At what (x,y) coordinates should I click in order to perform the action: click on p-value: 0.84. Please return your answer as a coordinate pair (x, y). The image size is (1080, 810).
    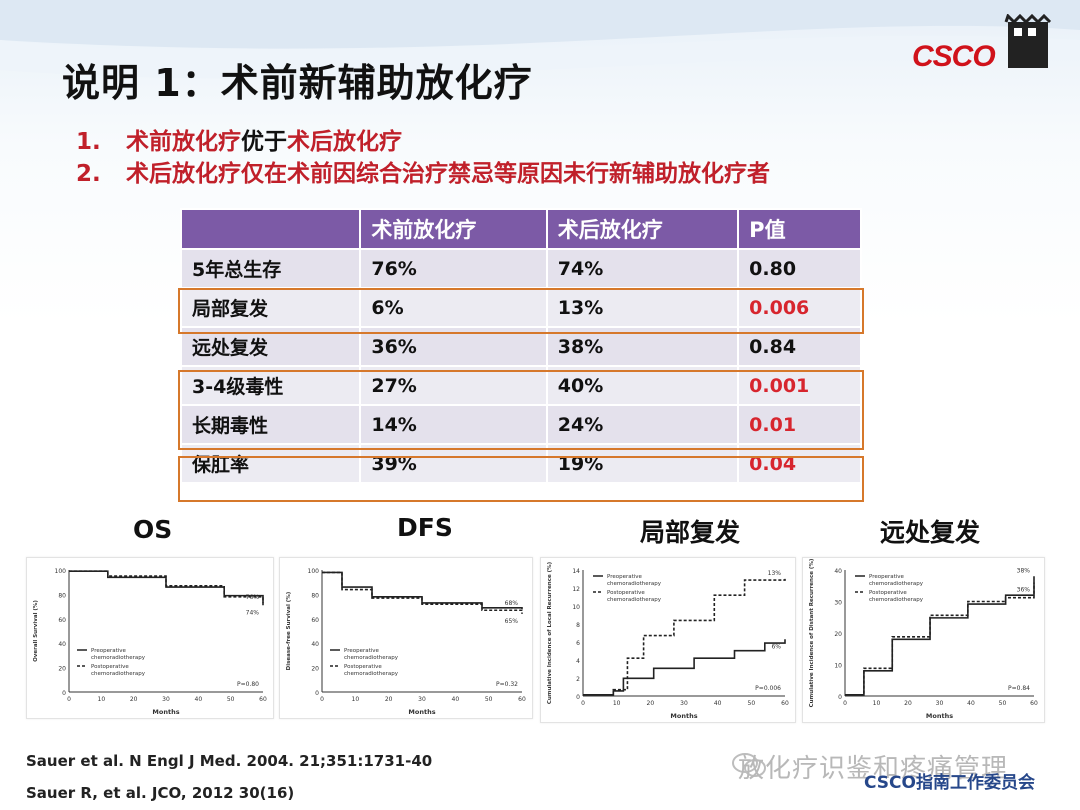
    Looking at the image, I should click on (799, 346).